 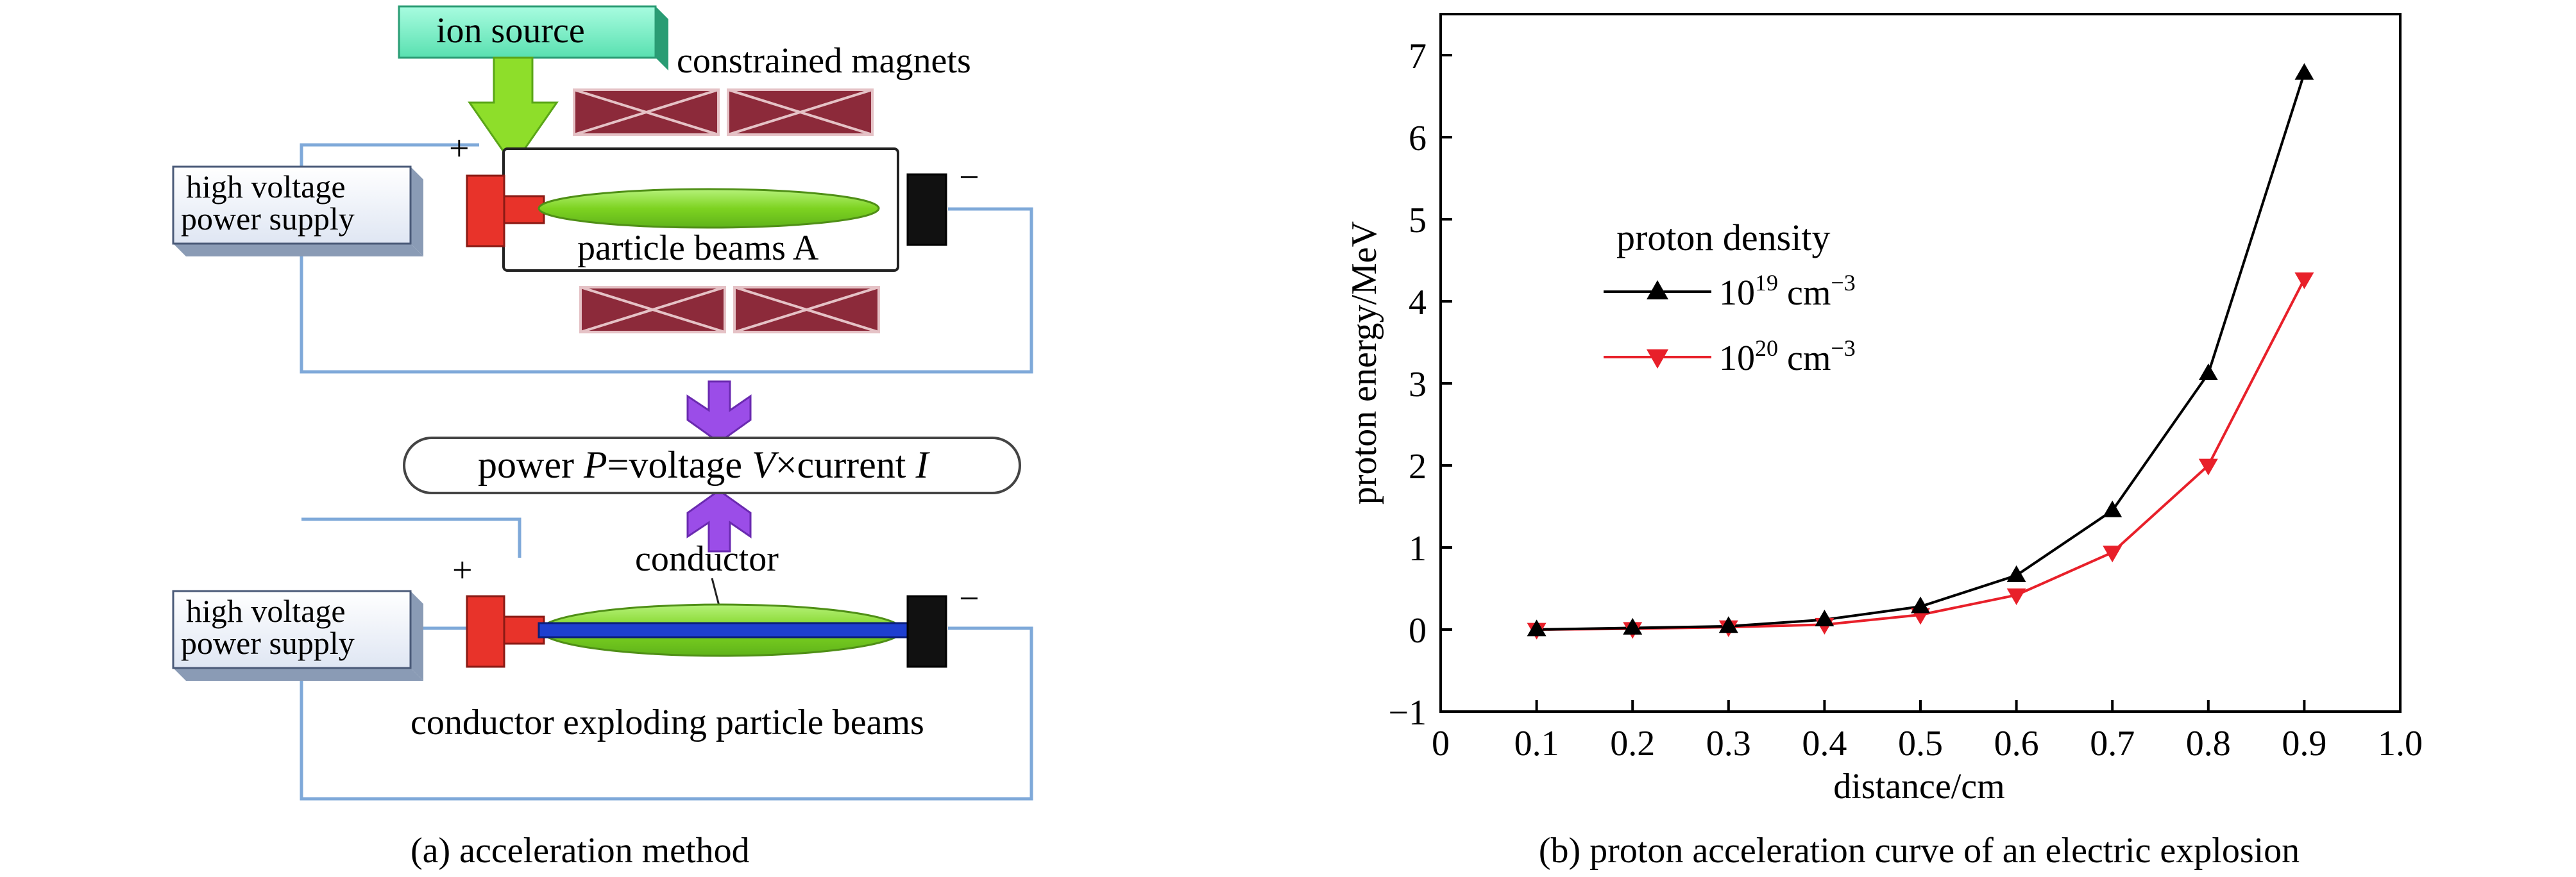 What do you see at coordinates (707, 559) in the screenshot?
I see `conductor-label: conductor` at bounding box center [707, 559].